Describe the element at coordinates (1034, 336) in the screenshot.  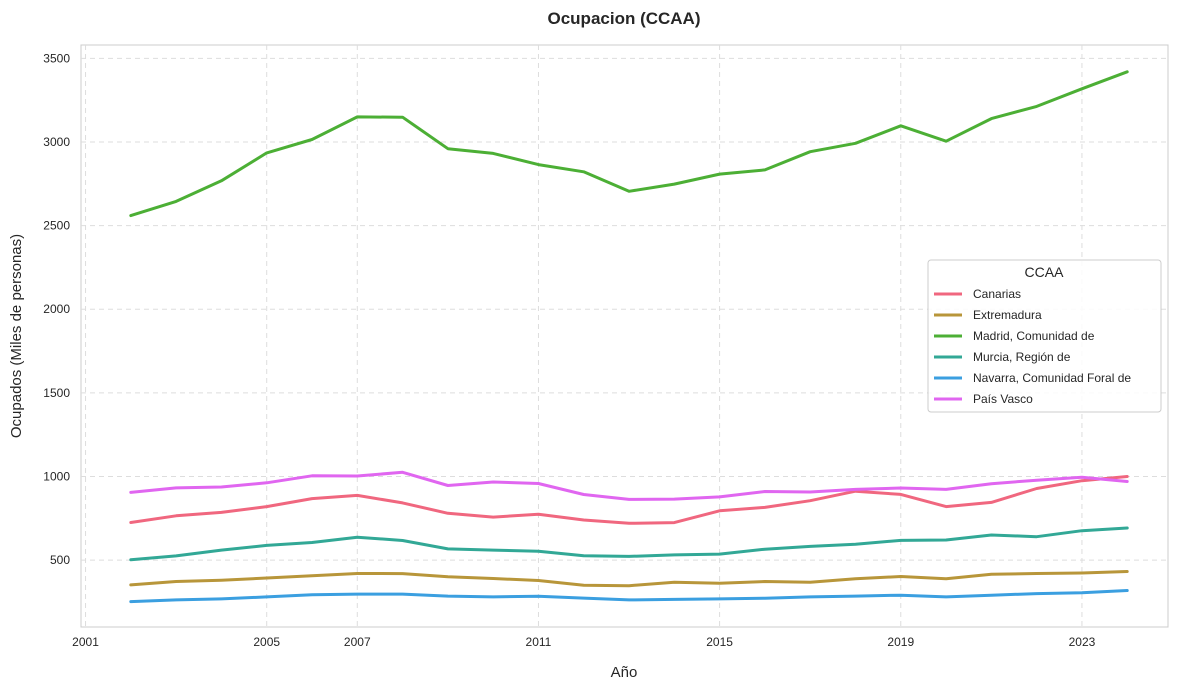
I see `legend-label: Madrid, Comunidad de` at that location.